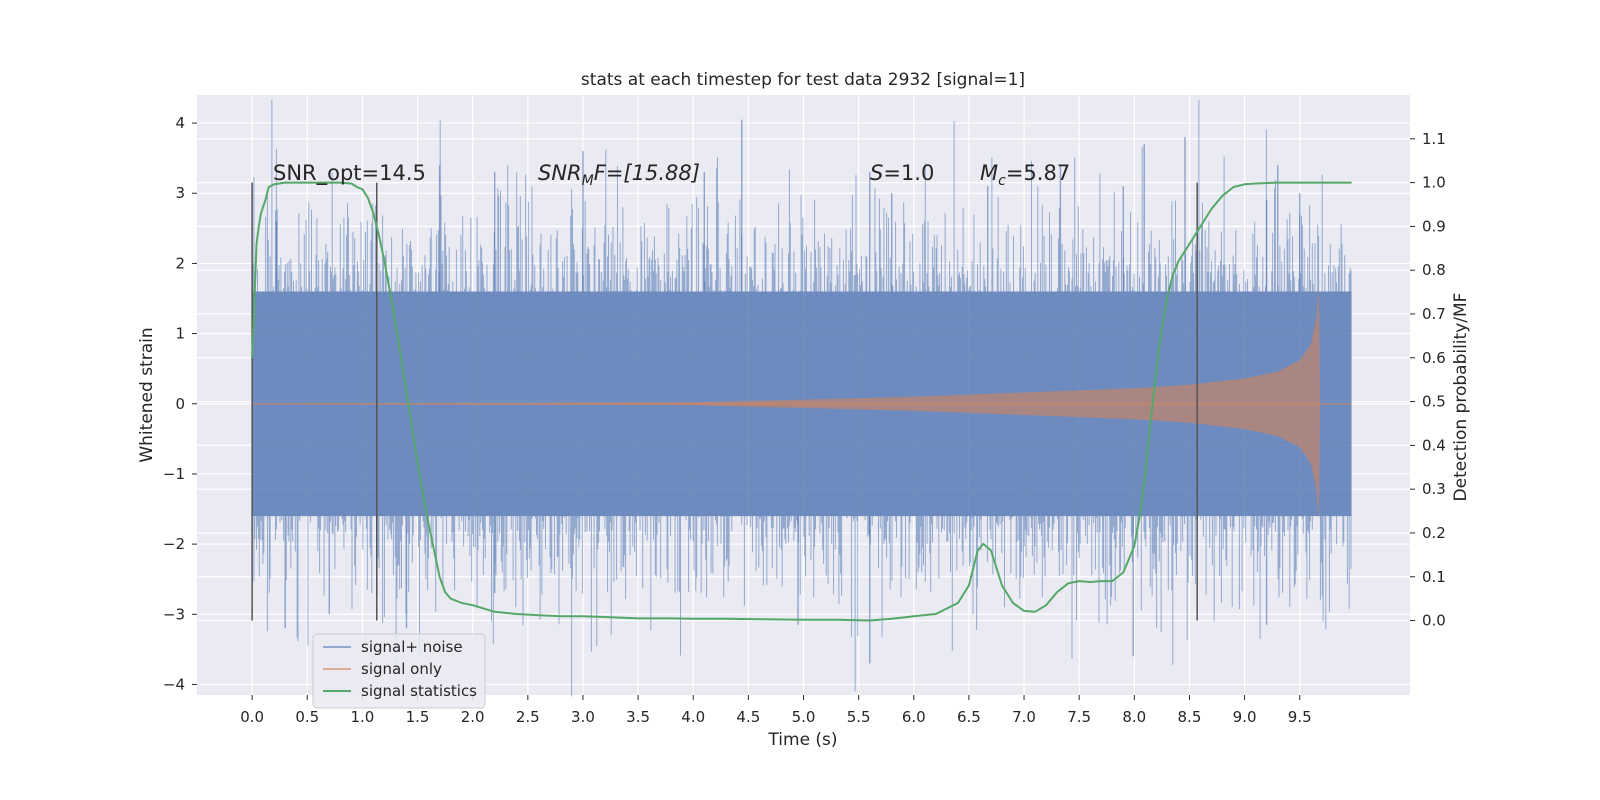  Describe the element at coordinates (528, 717) in the screenshot. I see `x-tick-label: 2.5` at that location.